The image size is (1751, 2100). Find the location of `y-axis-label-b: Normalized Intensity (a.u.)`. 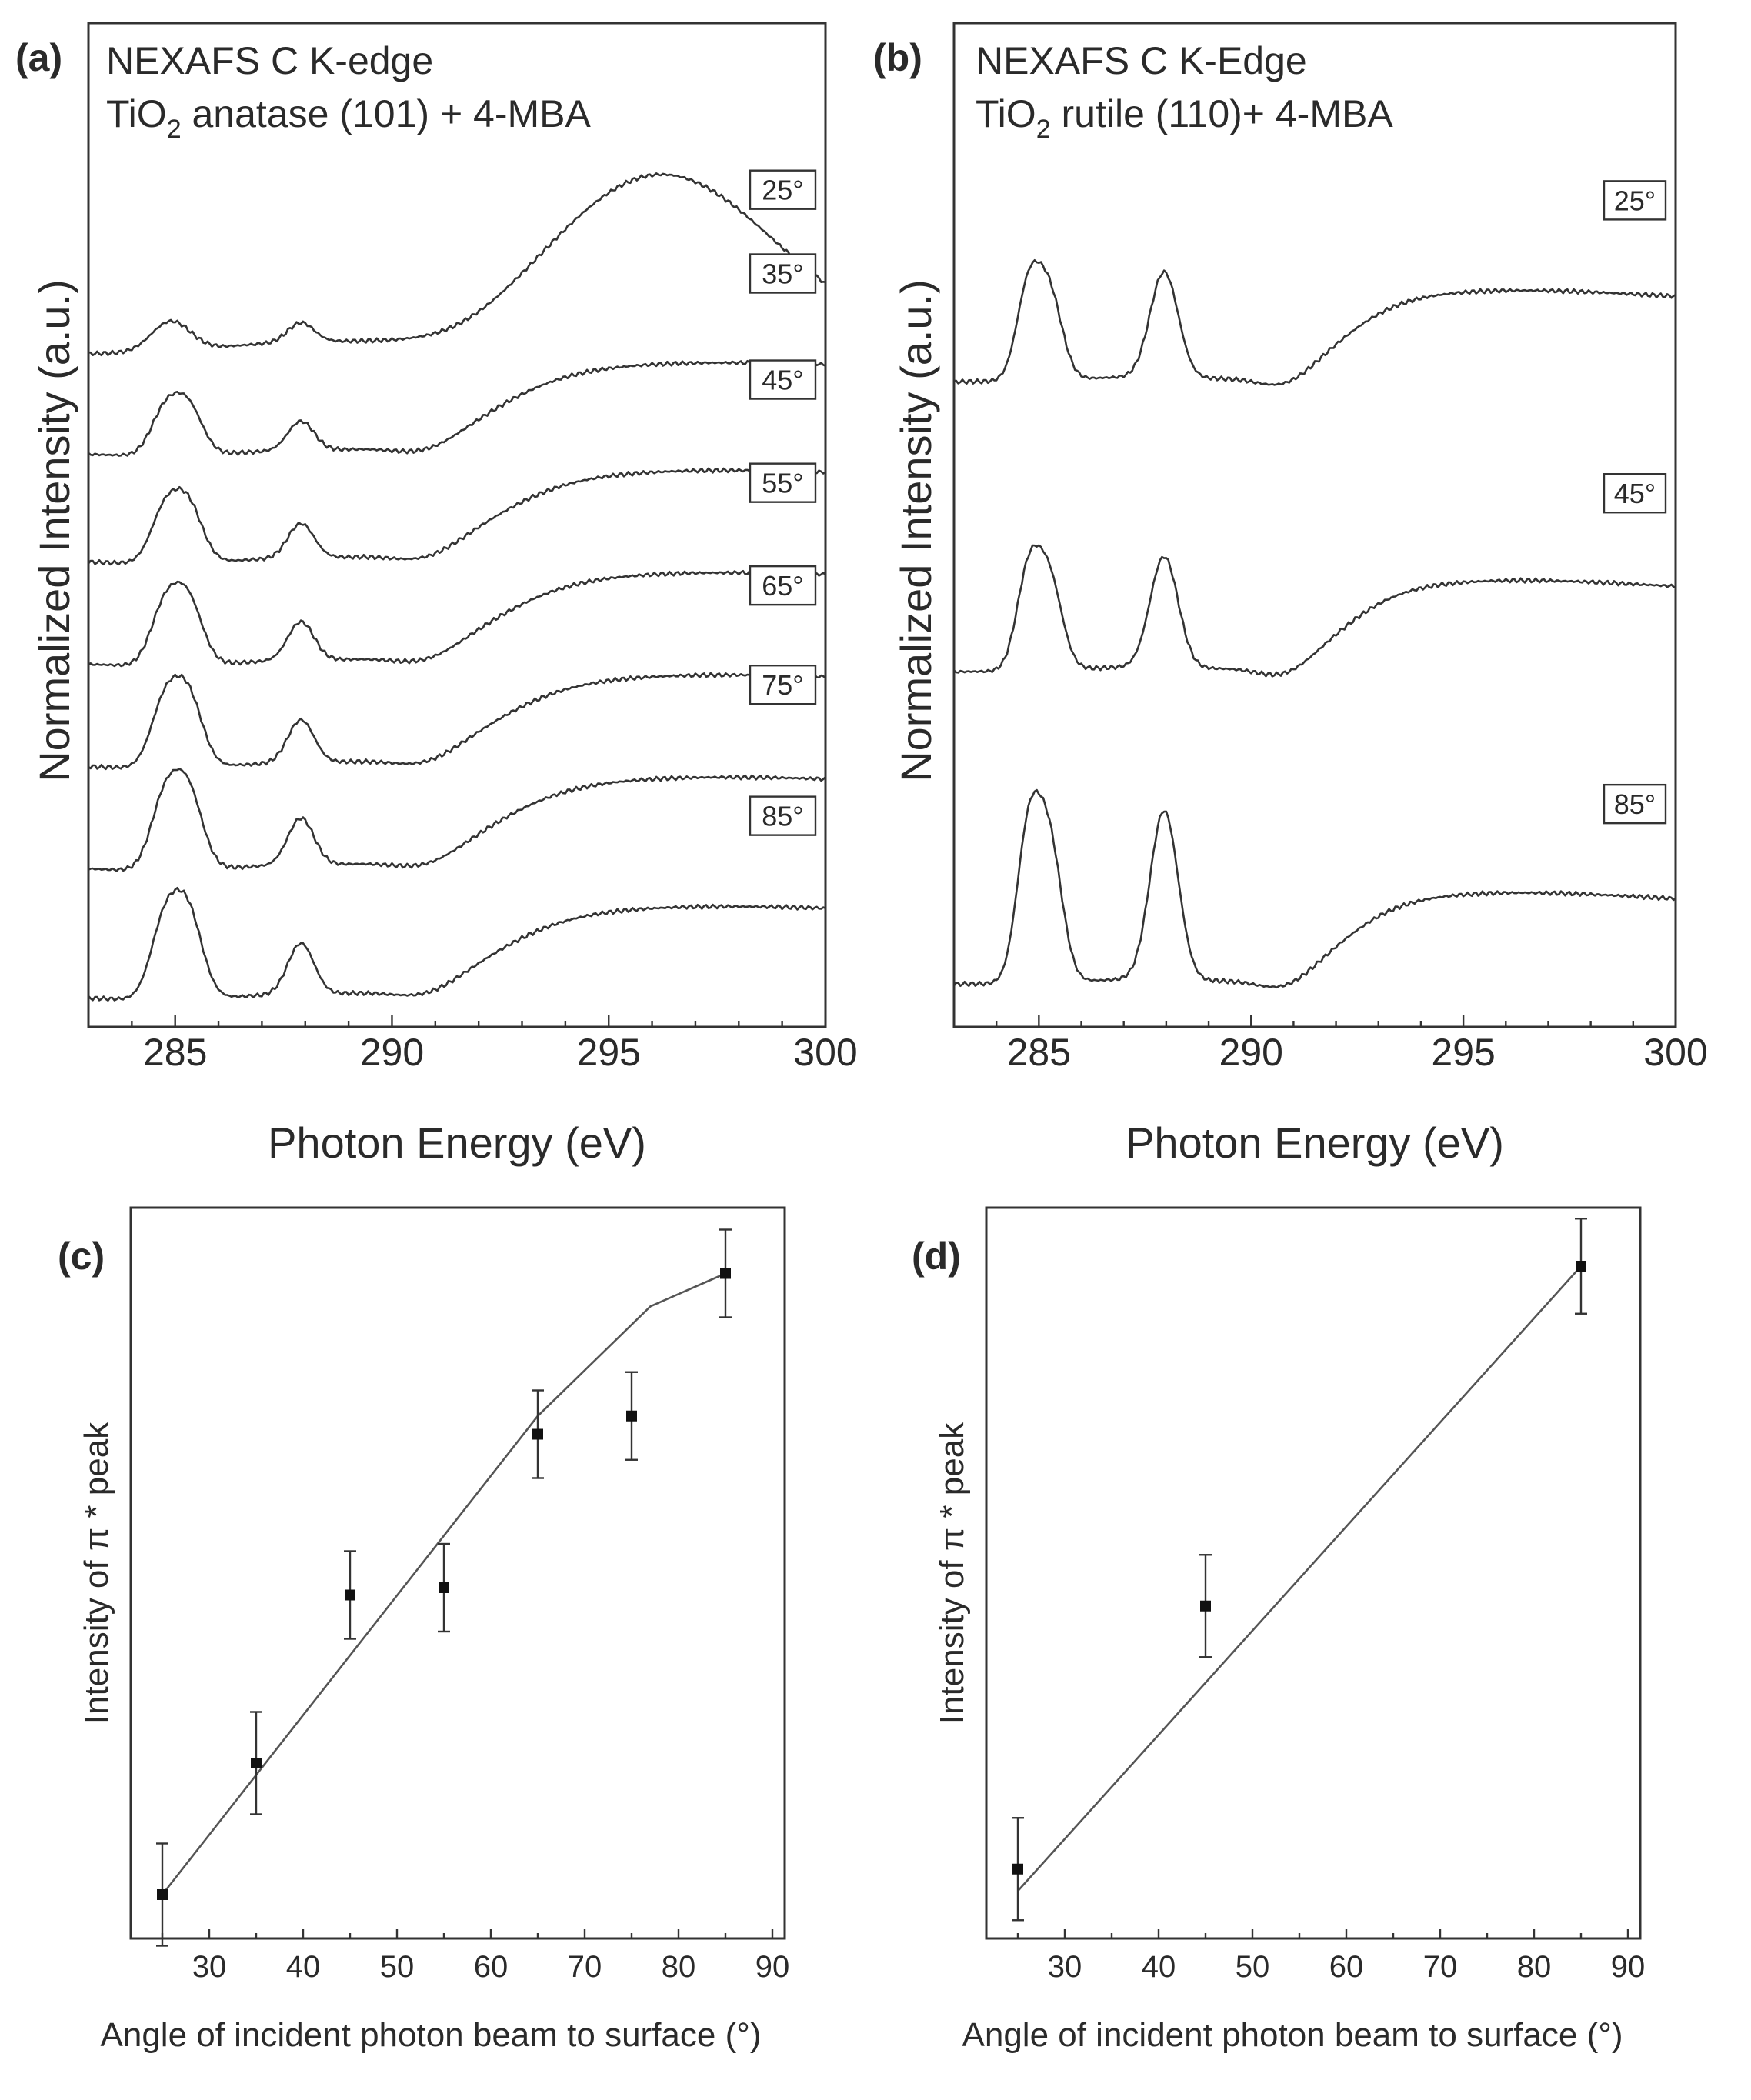

y-axis-label-b: Normalized Intensity (a.u.) is located at coordinates (916, 530).